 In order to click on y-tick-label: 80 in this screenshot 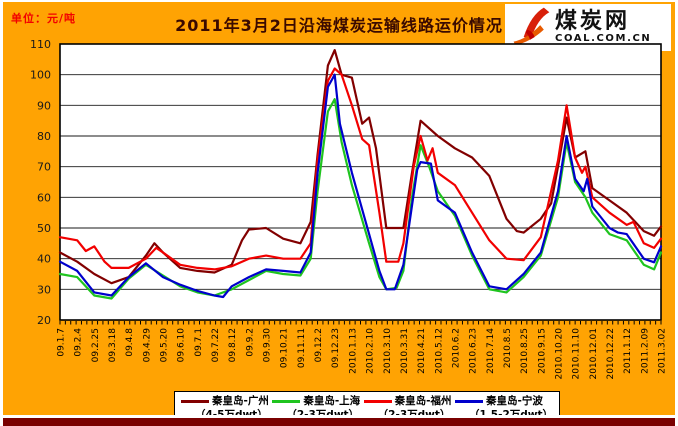, I will do `click(44, 136)`.